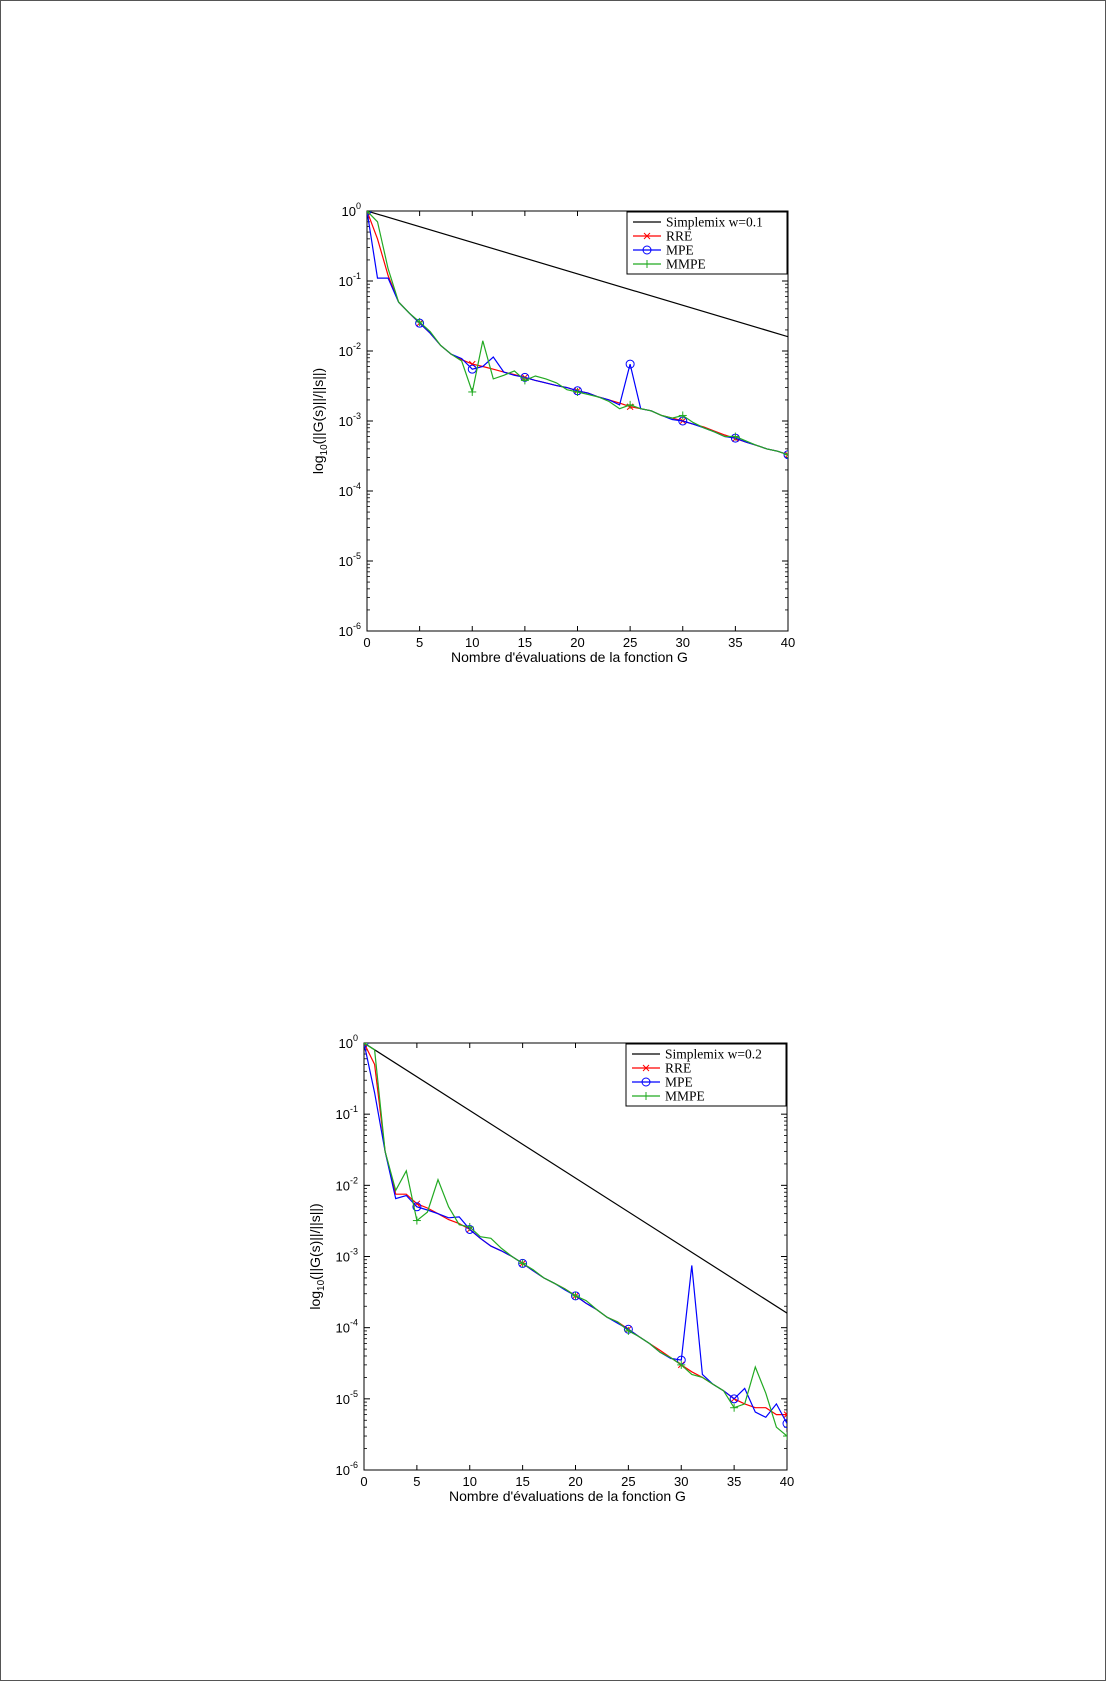 This screenshot has height=1681, width=1106. I want to click on legend-label: Simplemix w=0.1, so click(714, 222).